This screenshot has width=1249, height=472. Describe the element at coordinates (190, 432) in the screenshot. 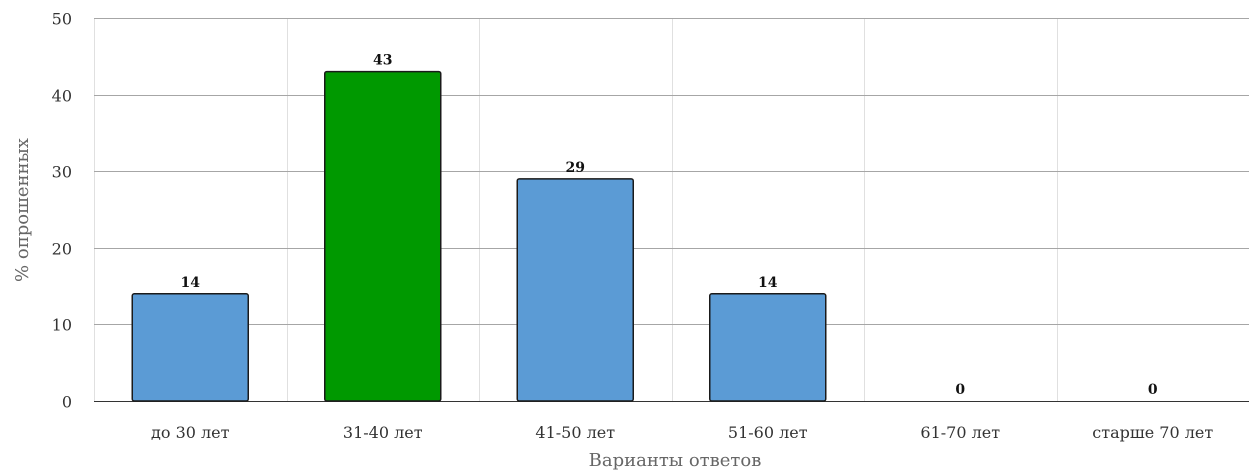

I see `x-category-label: до 30 лет` at that location.